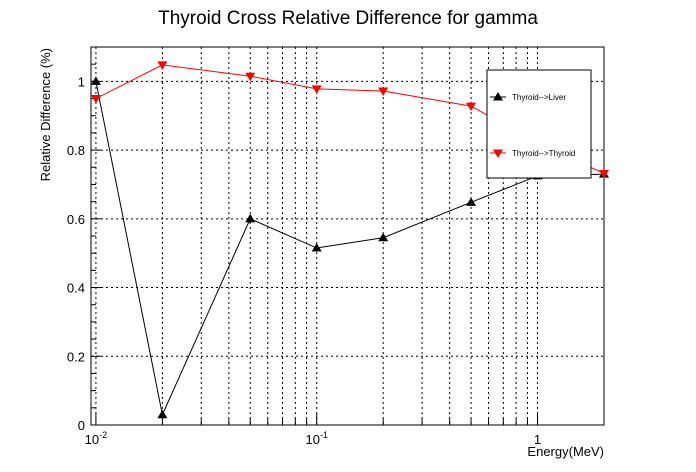  Describe the element at coordinates (76, 219) in the screenshot. I see `y-tick-label: 0.6` at that location.